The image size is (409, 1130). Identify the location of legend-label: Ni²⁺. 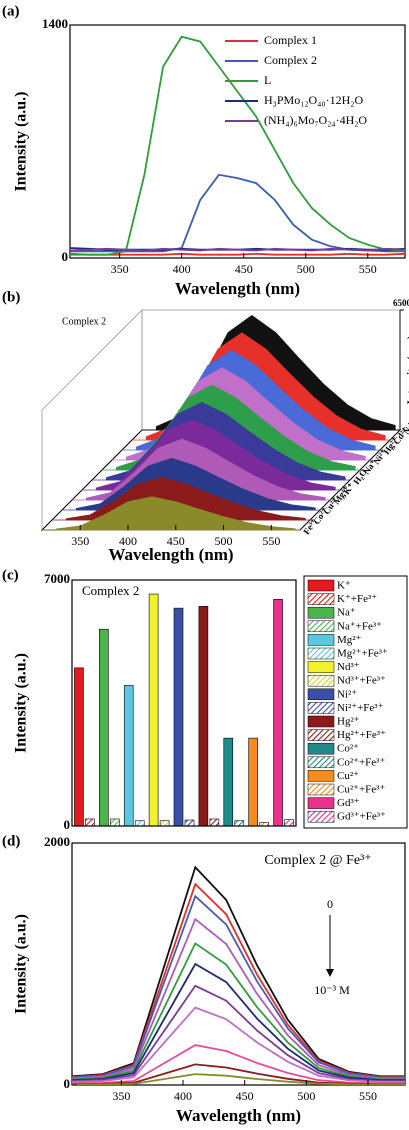
(347, 694).